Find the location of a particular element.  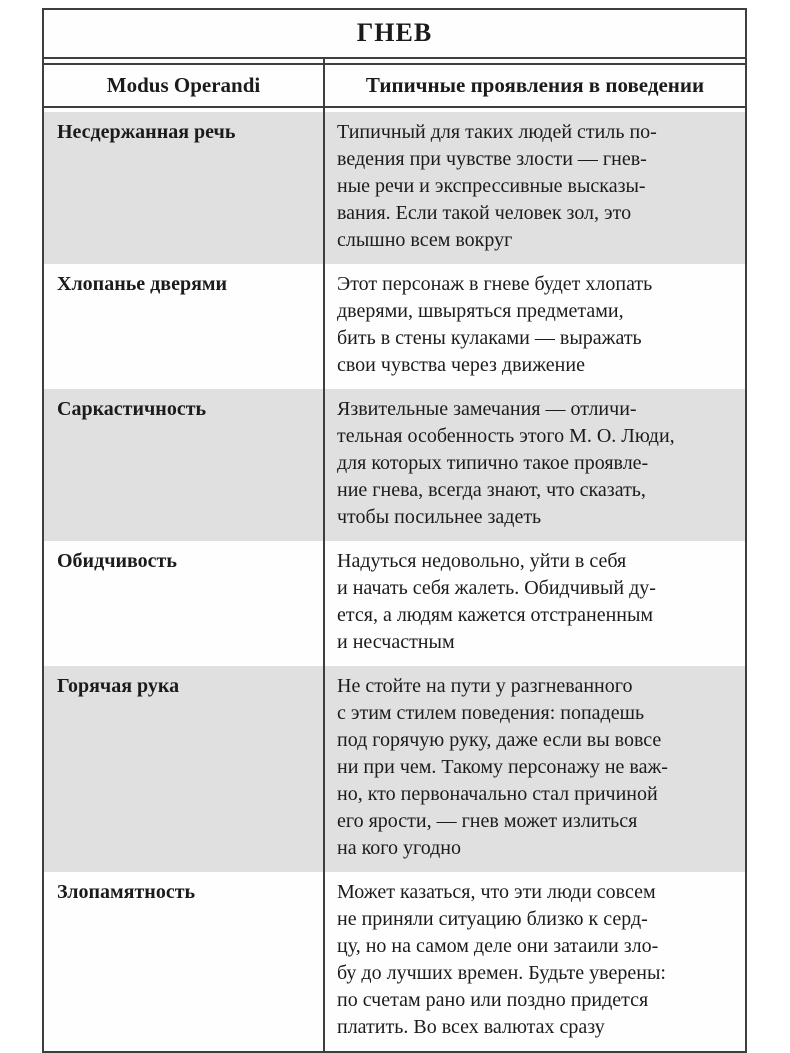

table-title: ГНЕВ is located at coordinates (394, 34).